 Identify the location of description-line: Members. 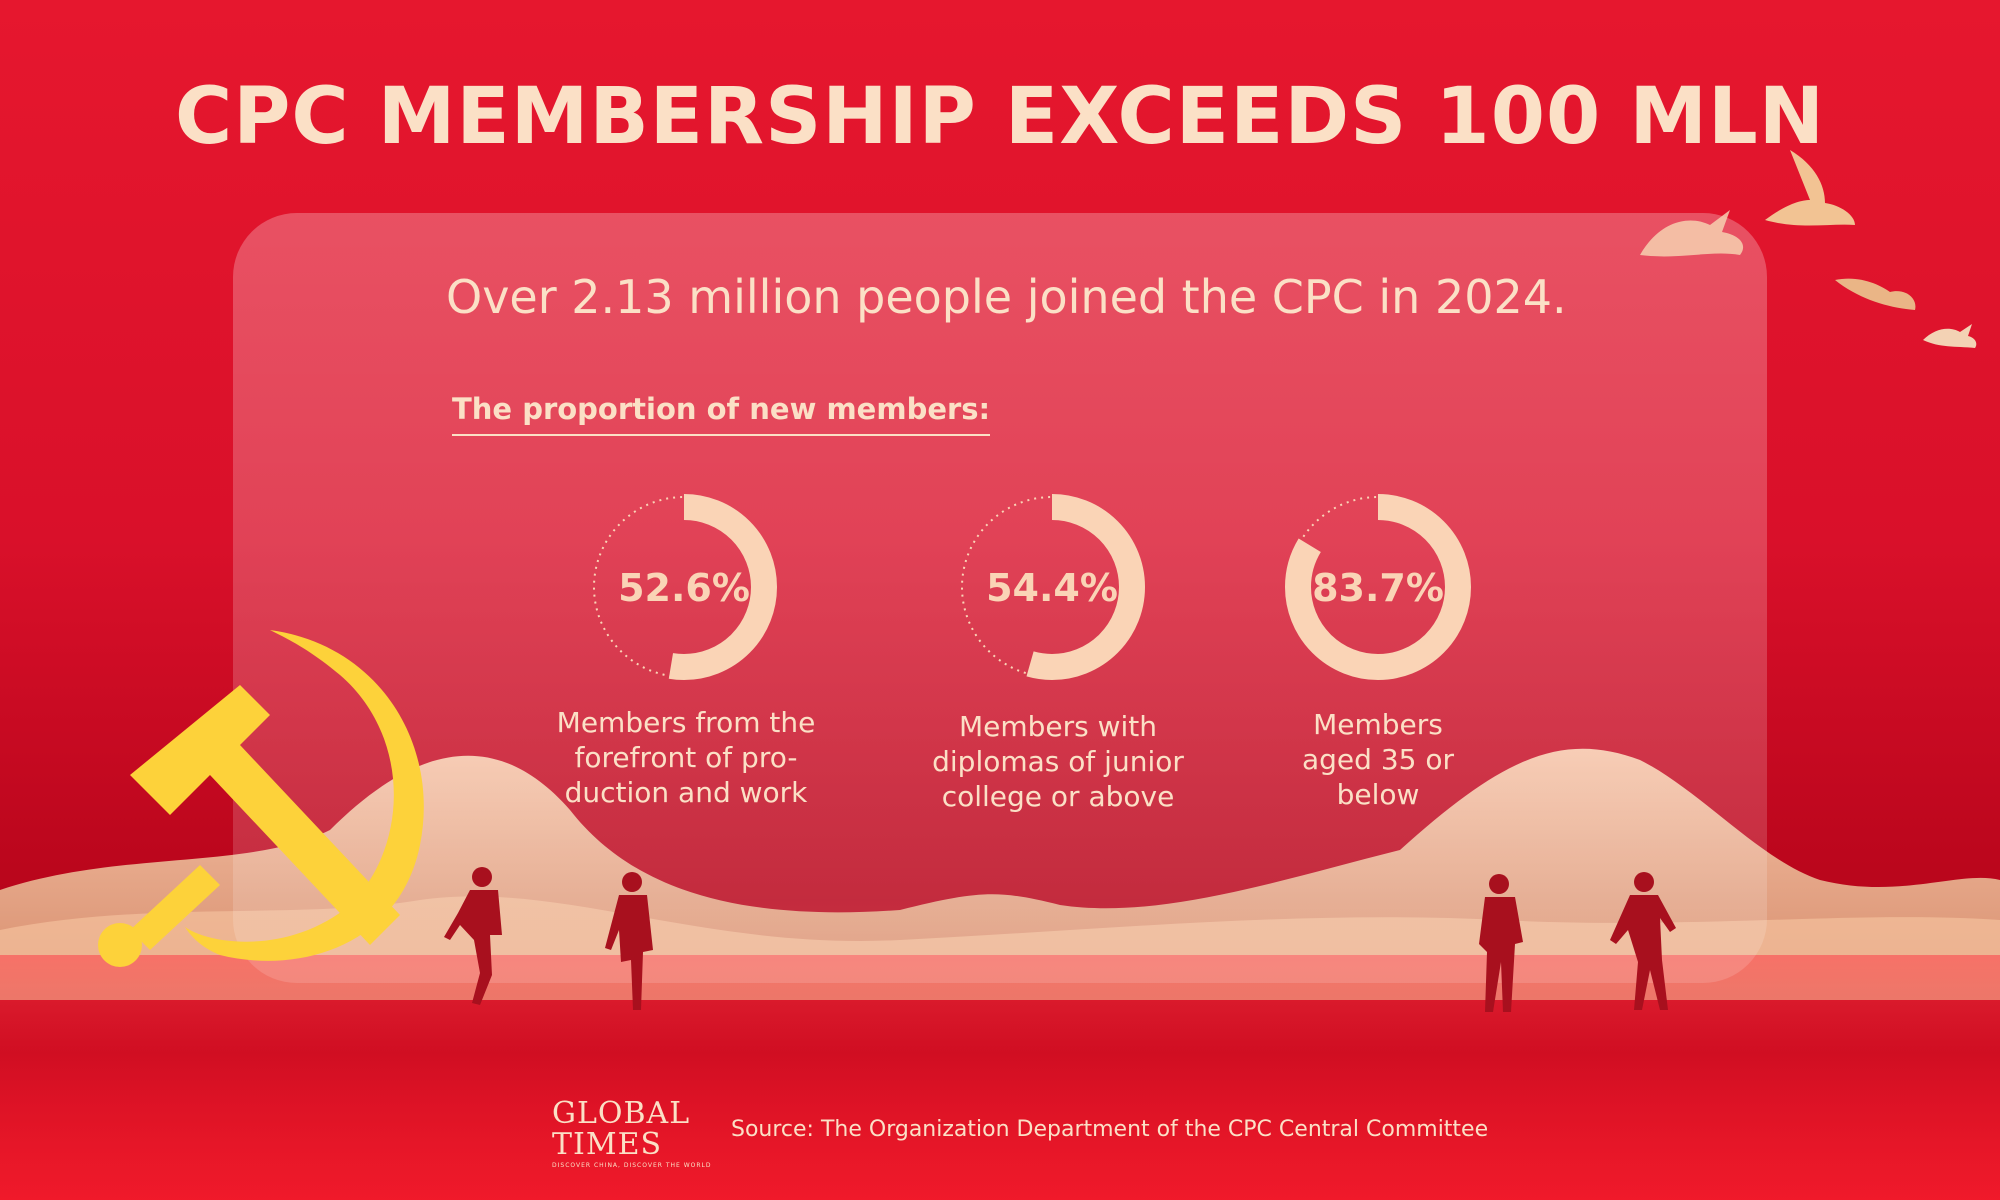
(1378, 724).